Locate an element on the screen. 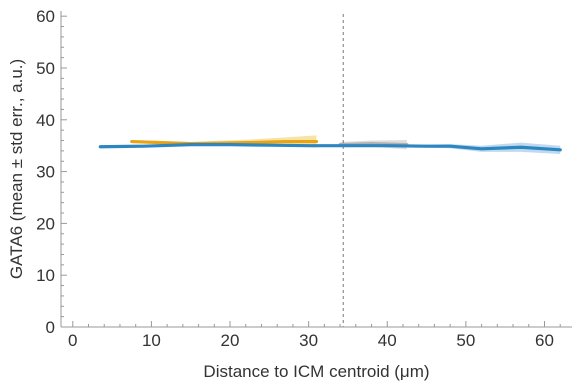 This screenshot has width=577, height=383. x-tick-label: 50 is located at coordinates (465, 340).